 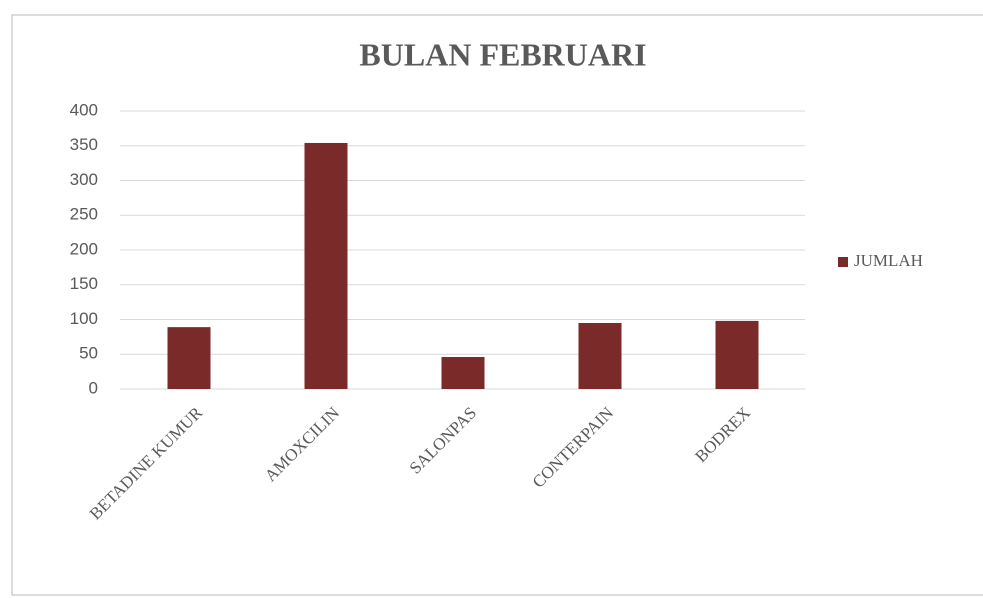 I want to click on y-tick-label: 150, so click(x=84, y=283).